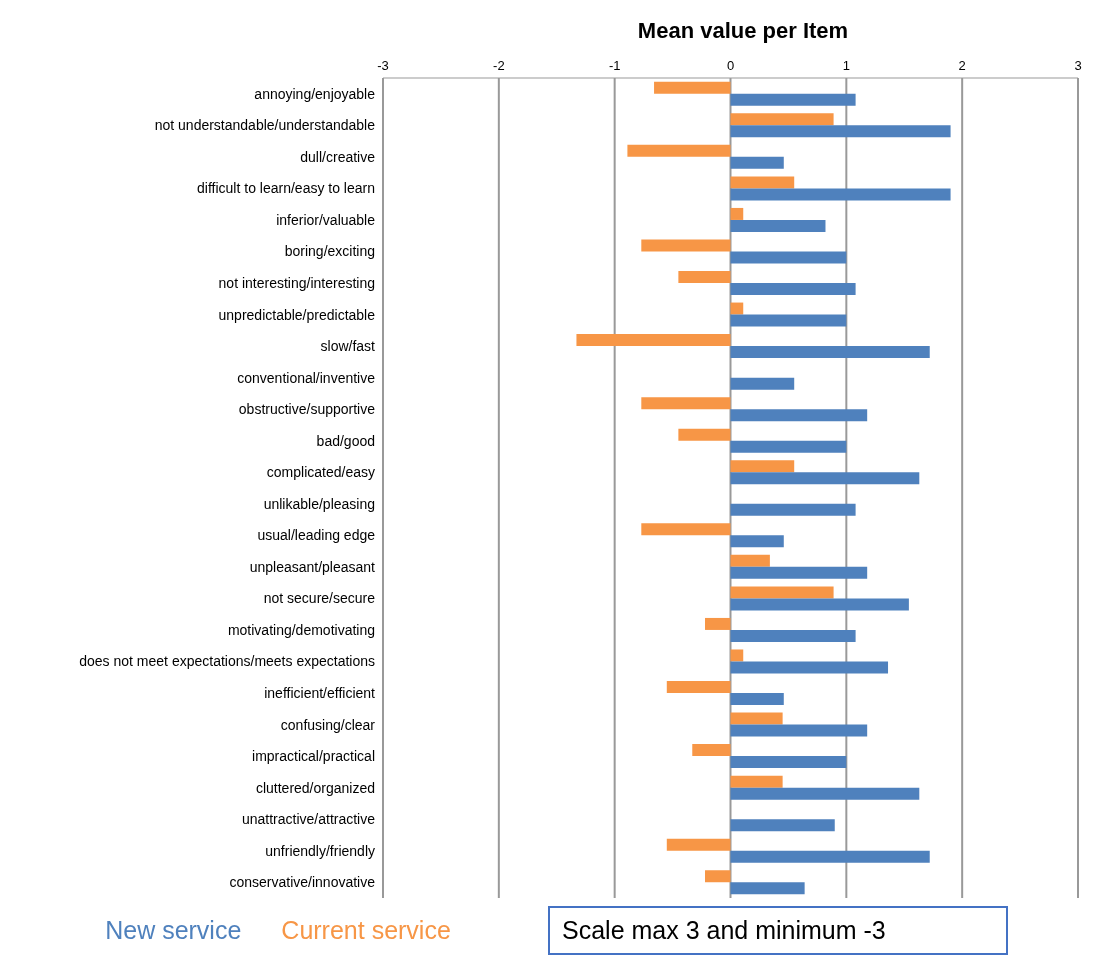  What do you see at coordinates (320, 850) in the screenshot?
I see `y-tick-label: unfriendly/friendly` at bounding box center [320, 850].